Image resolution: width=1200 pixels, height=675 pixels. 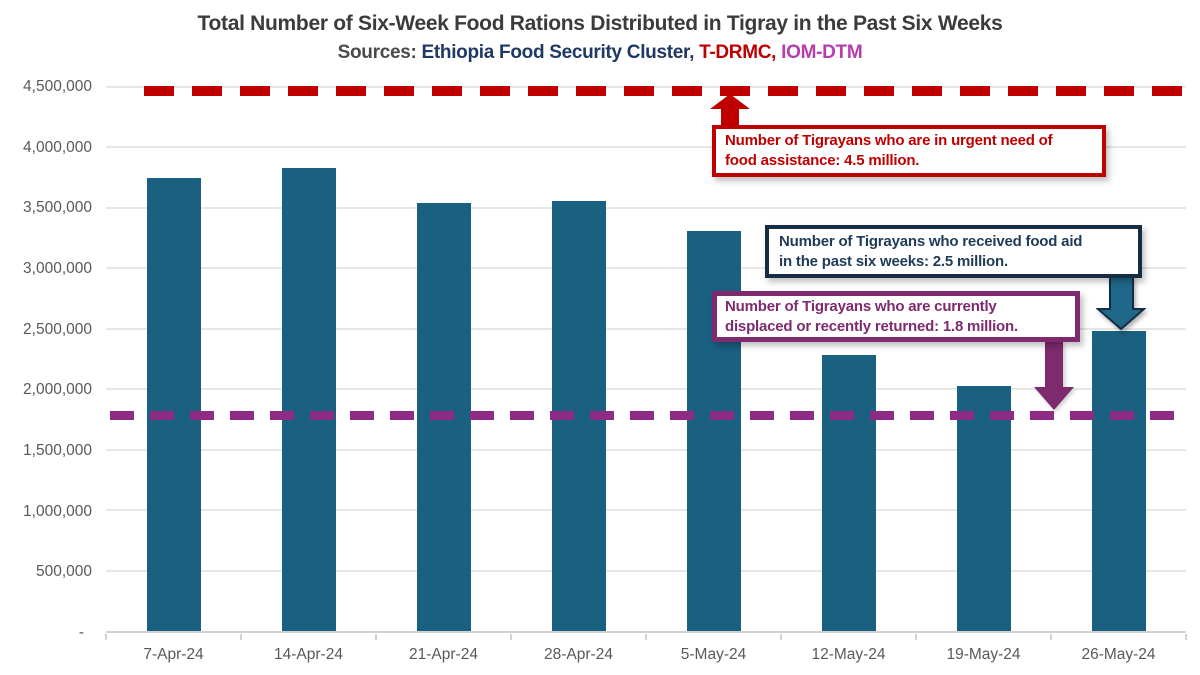 What do you see at coordinates (740, 52) in the screenshot?
I see `subtitle-source: T-DRMC,` at bounding box center [740, 52].